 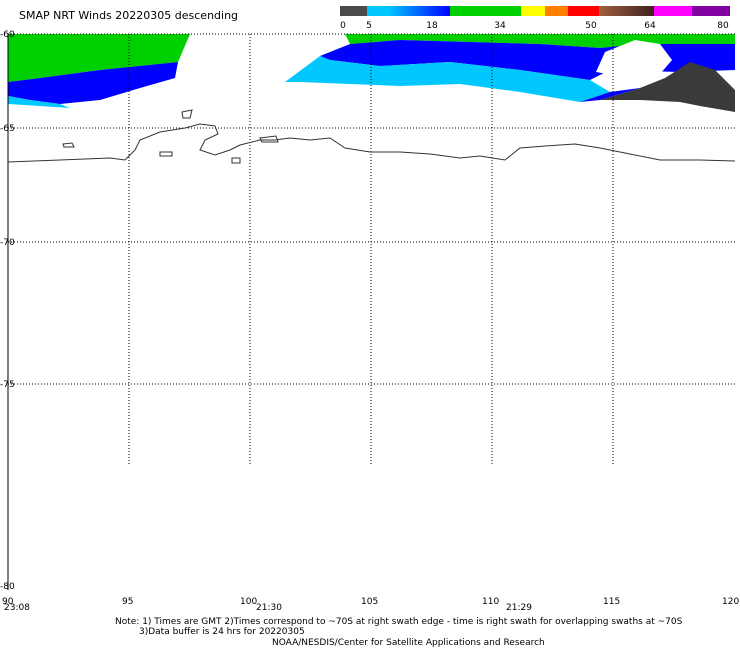 I want to click on swath-calm, so click(x=667, y=87).